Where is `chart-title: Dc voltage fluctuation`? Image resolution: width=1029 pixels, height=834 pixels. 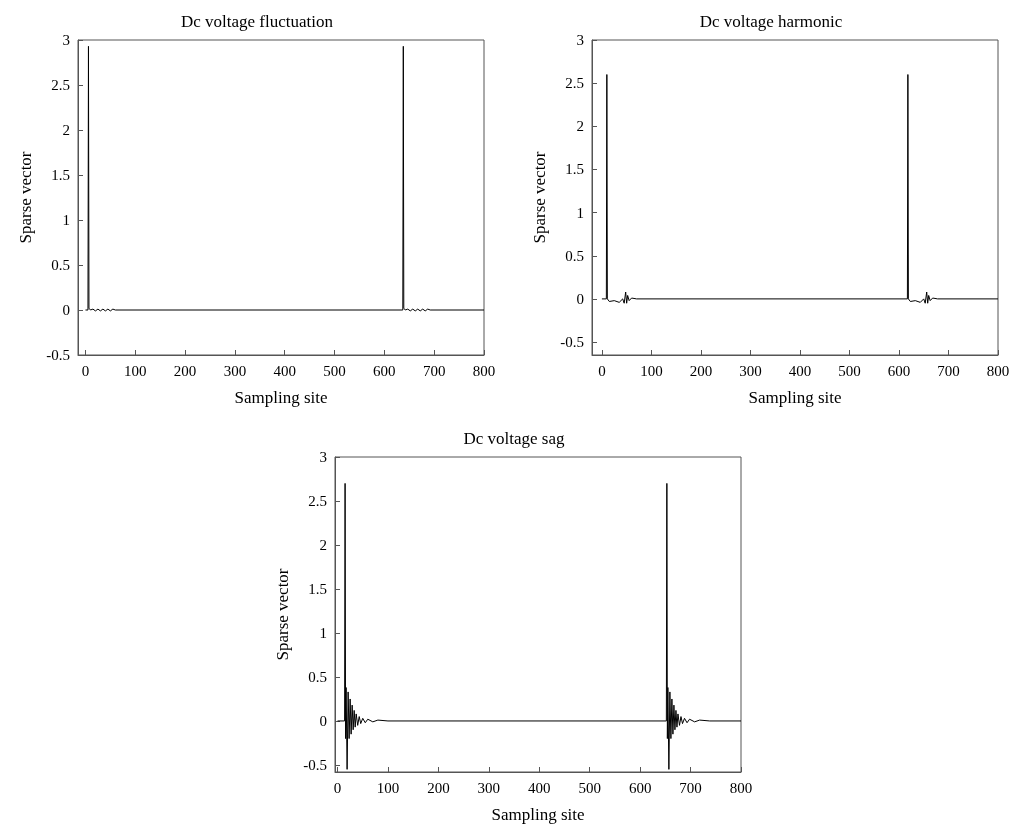
chart-title: Dc voltage fluctuation is located at coordinates (257, 21).